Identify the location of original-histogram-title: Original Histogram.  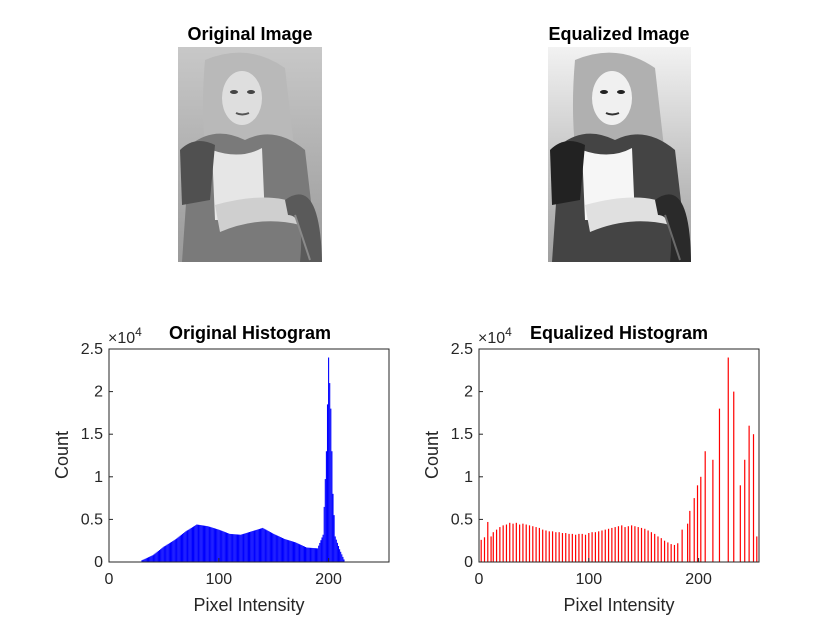
(250, 333).